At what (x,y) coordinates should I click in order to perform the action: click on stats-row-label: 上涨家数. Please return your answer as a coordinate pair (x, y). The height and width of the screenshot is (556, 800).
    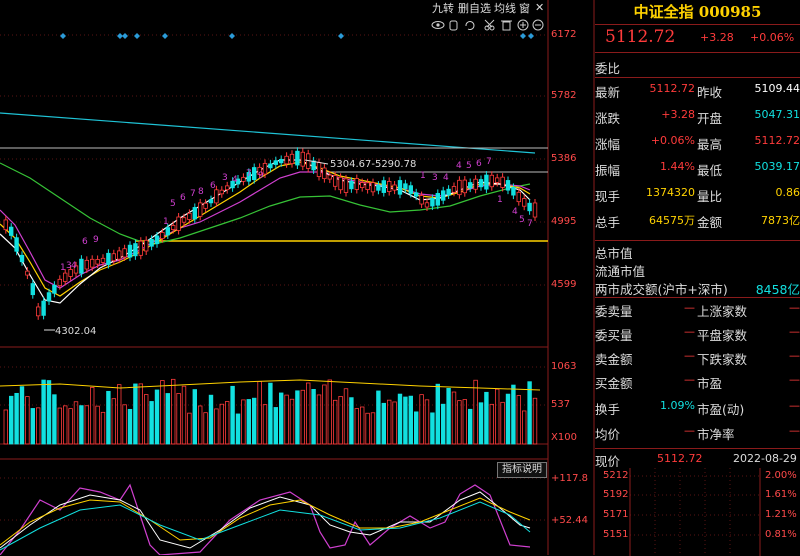
    Looking at the image, I should click on (722, 310).